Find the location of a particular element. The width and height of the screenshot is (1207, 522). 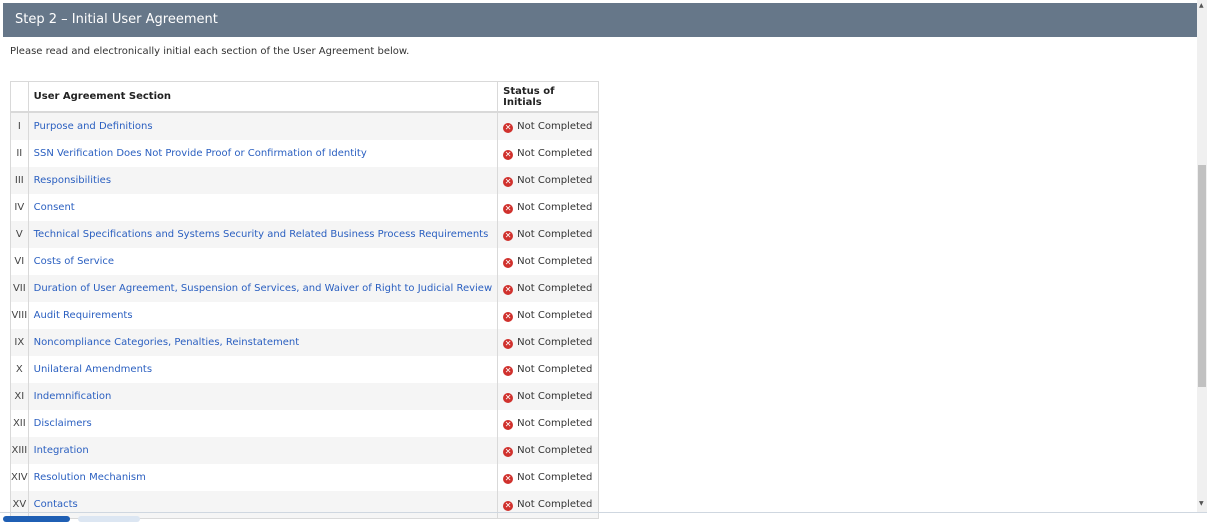

vertical-scrollbar: ▲ ▼ is located at coordinates (1202, 256).